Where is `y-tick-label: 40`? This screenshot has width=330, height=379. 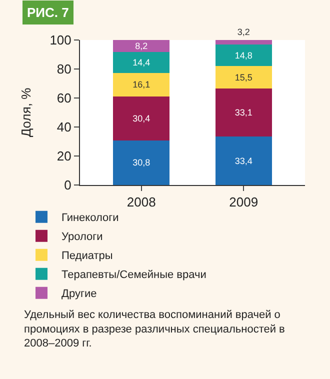
y-tick-label: 40 is located at coordinates (64, 127).